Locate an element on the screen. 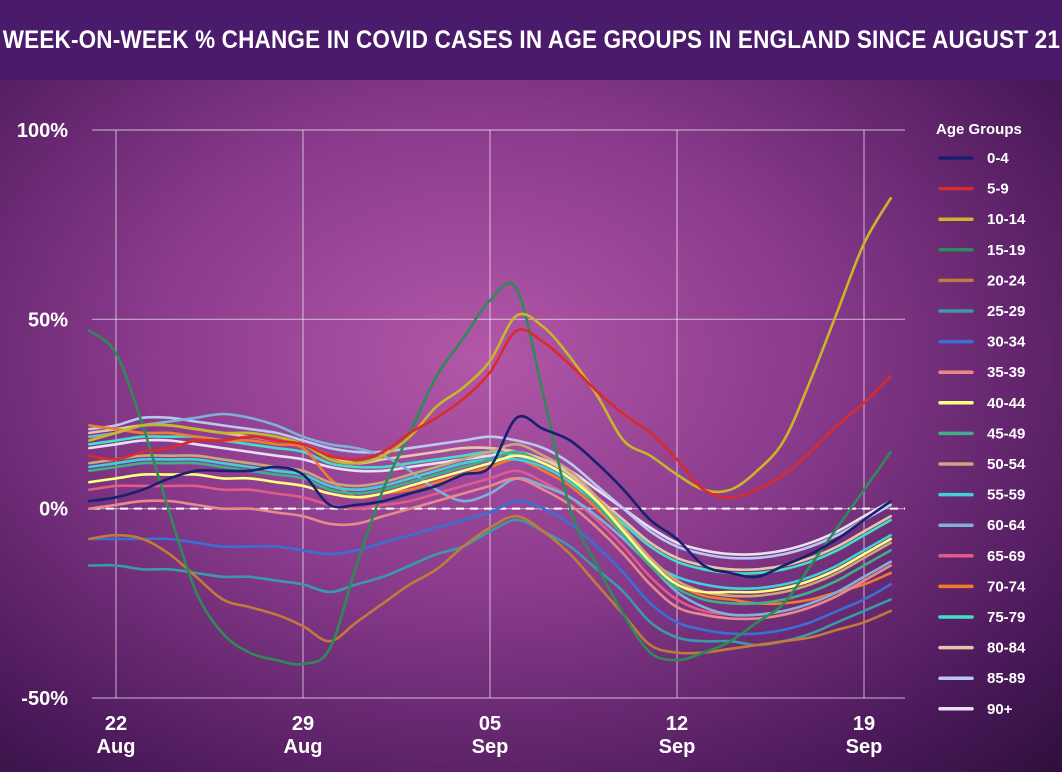  legend-label: 15-19 is located at coordinates (1006, 250).